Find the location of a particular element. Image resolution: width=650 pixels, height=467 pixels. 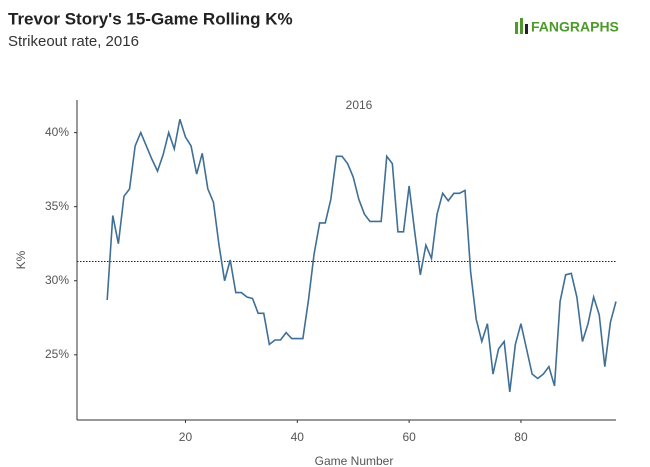

logo: FANGRAPHS is located at coordinates (575, 27).